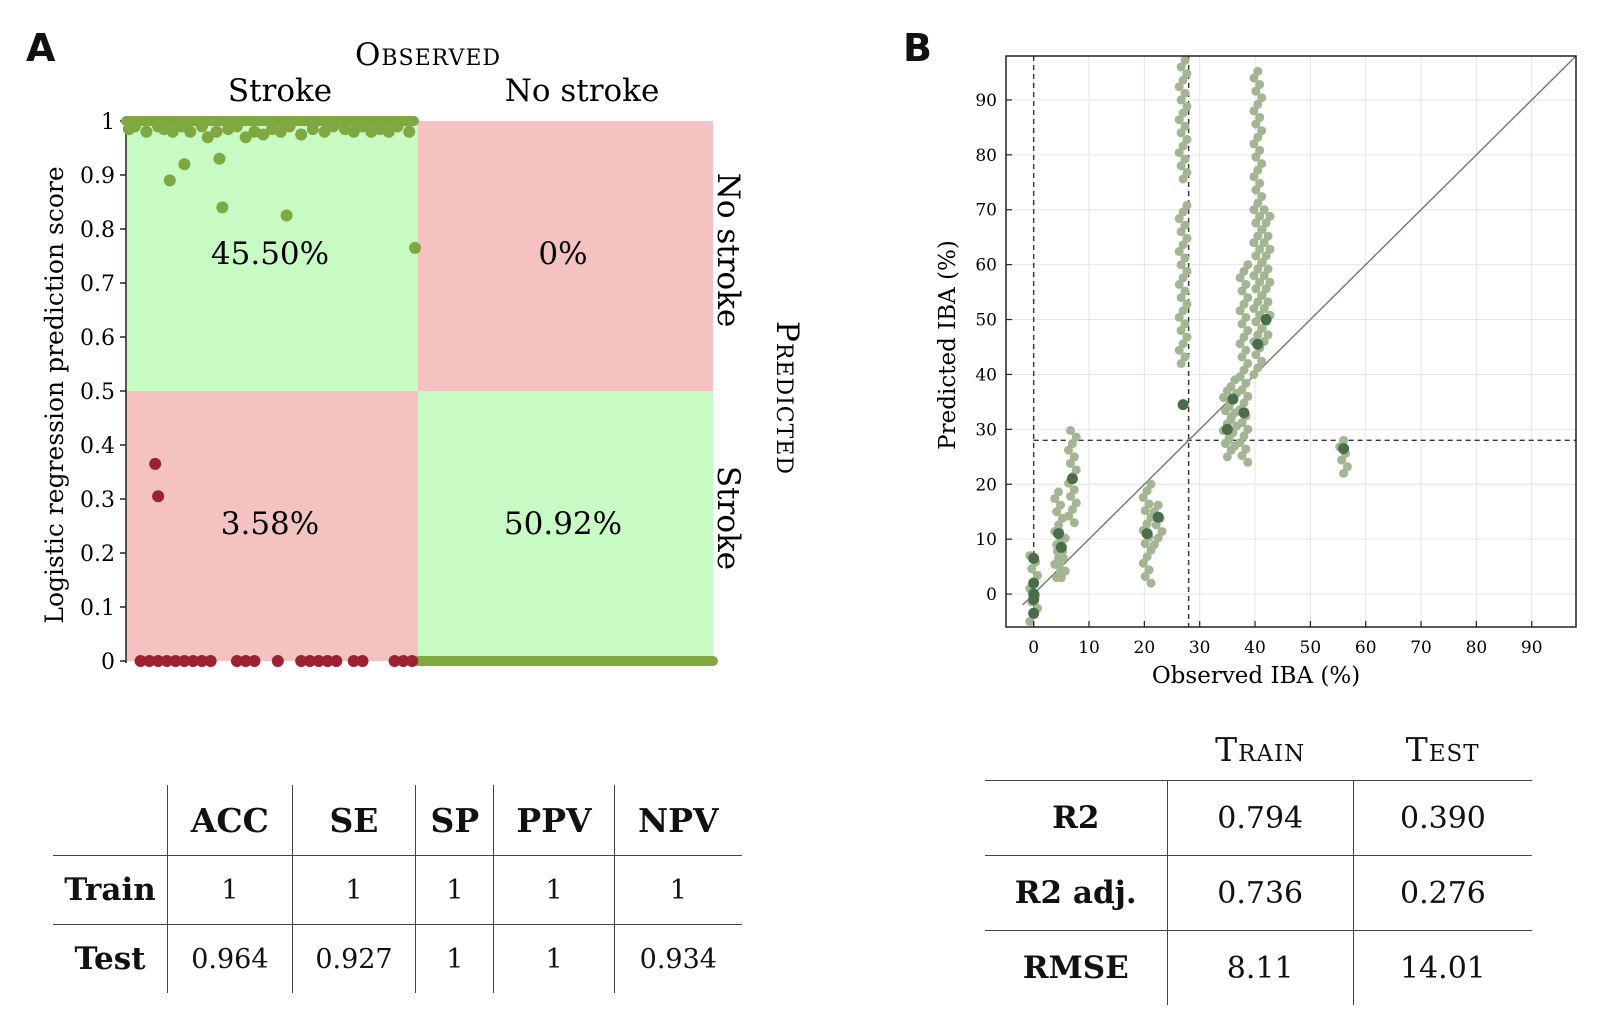 Image resolution: width=1618 pixels, height=1030 pixels. What do you see at coordinates (562, 254) in the screenshot?
I see `cell-tr-percent: 0%` at bounding box center [562, 254].